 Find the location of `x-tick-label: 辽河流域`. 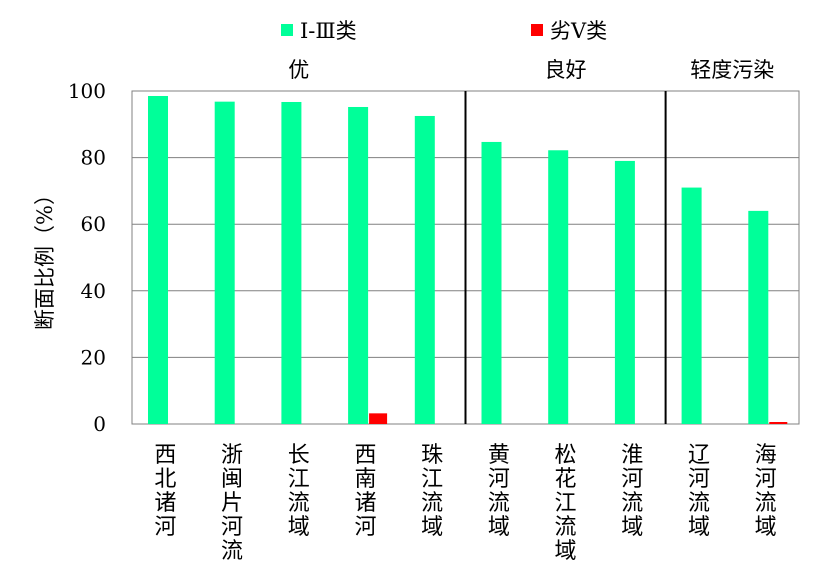

x-tick-label: 辽河流域 is located at coordinates (699, 491).